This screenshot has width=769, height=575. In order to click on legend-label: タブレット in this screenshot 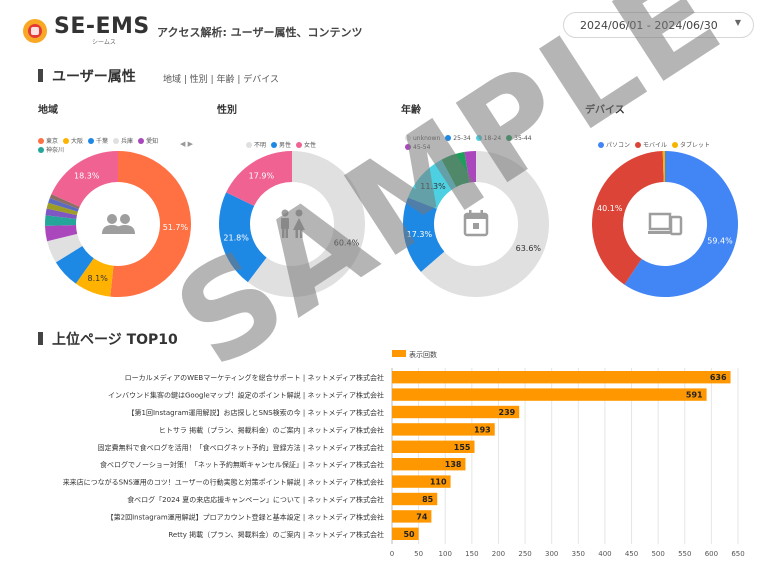, I will do `click(695, 145)`.